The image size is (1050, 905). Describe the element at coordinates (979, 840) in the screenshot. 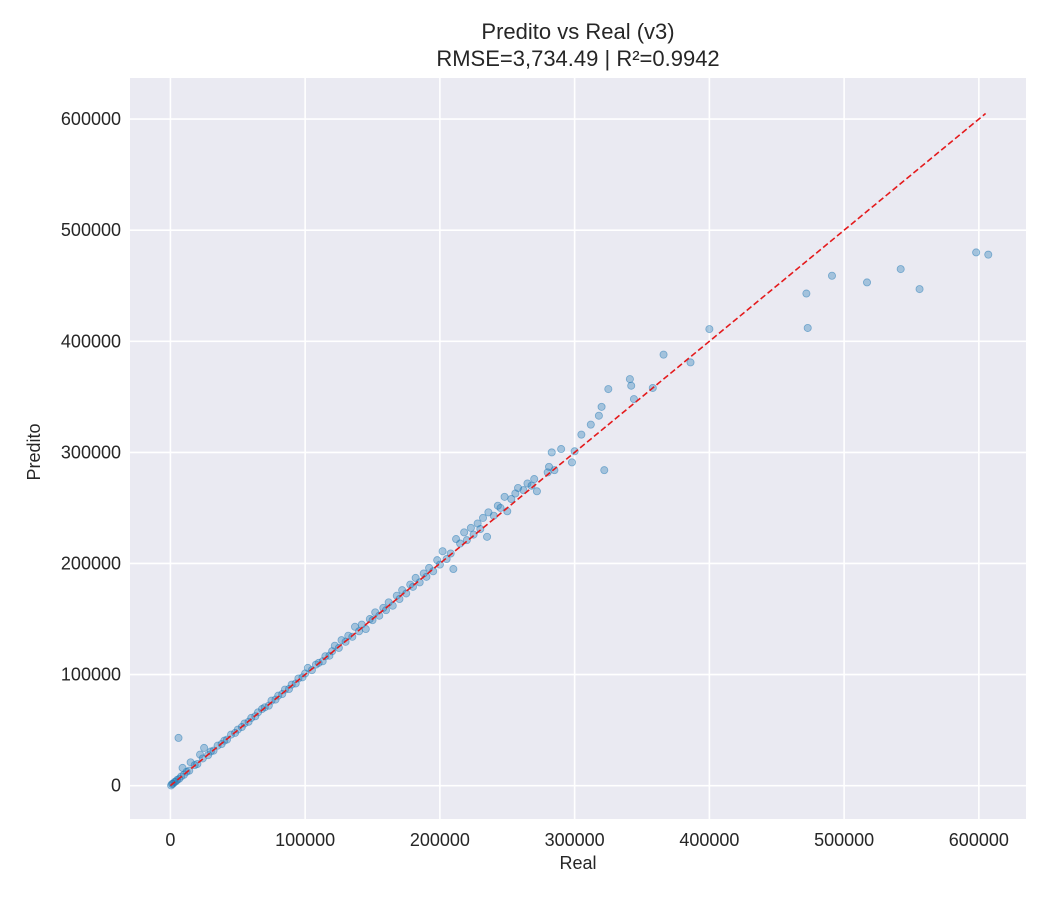

I see `x-tick-label: 600000` at that location.